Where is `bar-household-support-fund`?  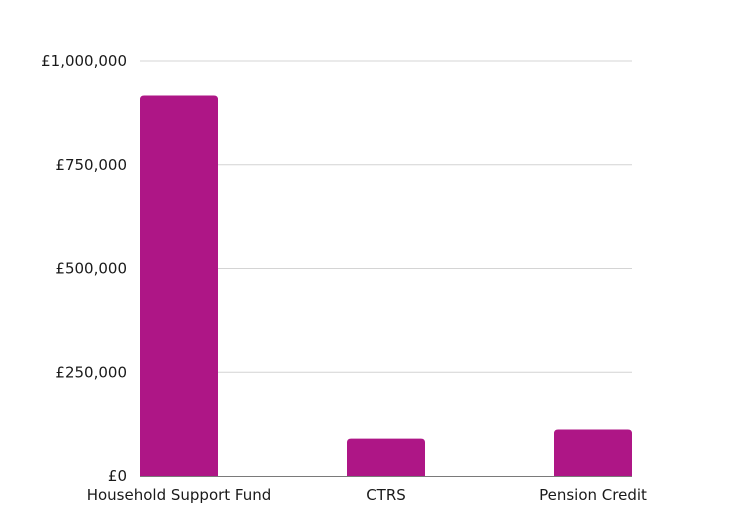
bar-household-support-fund is located at coordinates (179, 285).